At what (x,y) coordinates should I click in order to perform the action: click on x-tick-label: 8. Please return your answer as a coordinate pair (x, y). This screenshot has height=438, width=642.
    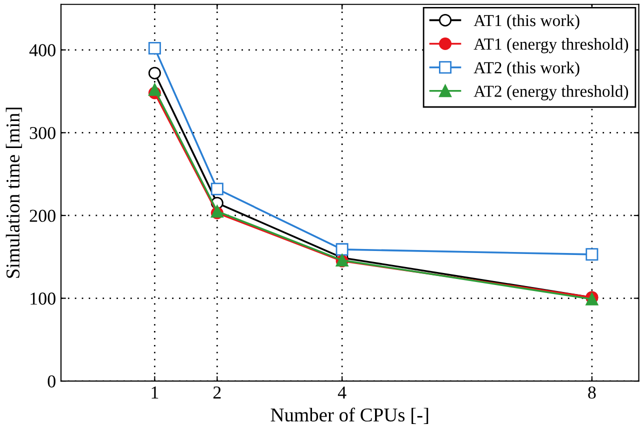
    Looking at the image, I should click on (592, 392).